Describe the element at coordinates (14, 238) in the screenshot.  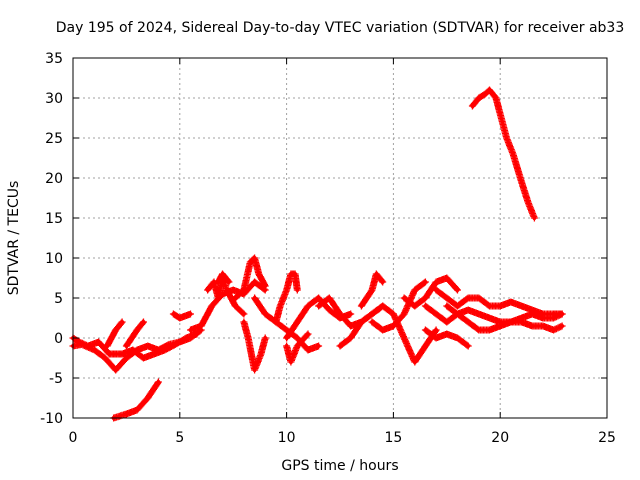
I see `y-axis-label: SDTVAR / TECUs` at that location.